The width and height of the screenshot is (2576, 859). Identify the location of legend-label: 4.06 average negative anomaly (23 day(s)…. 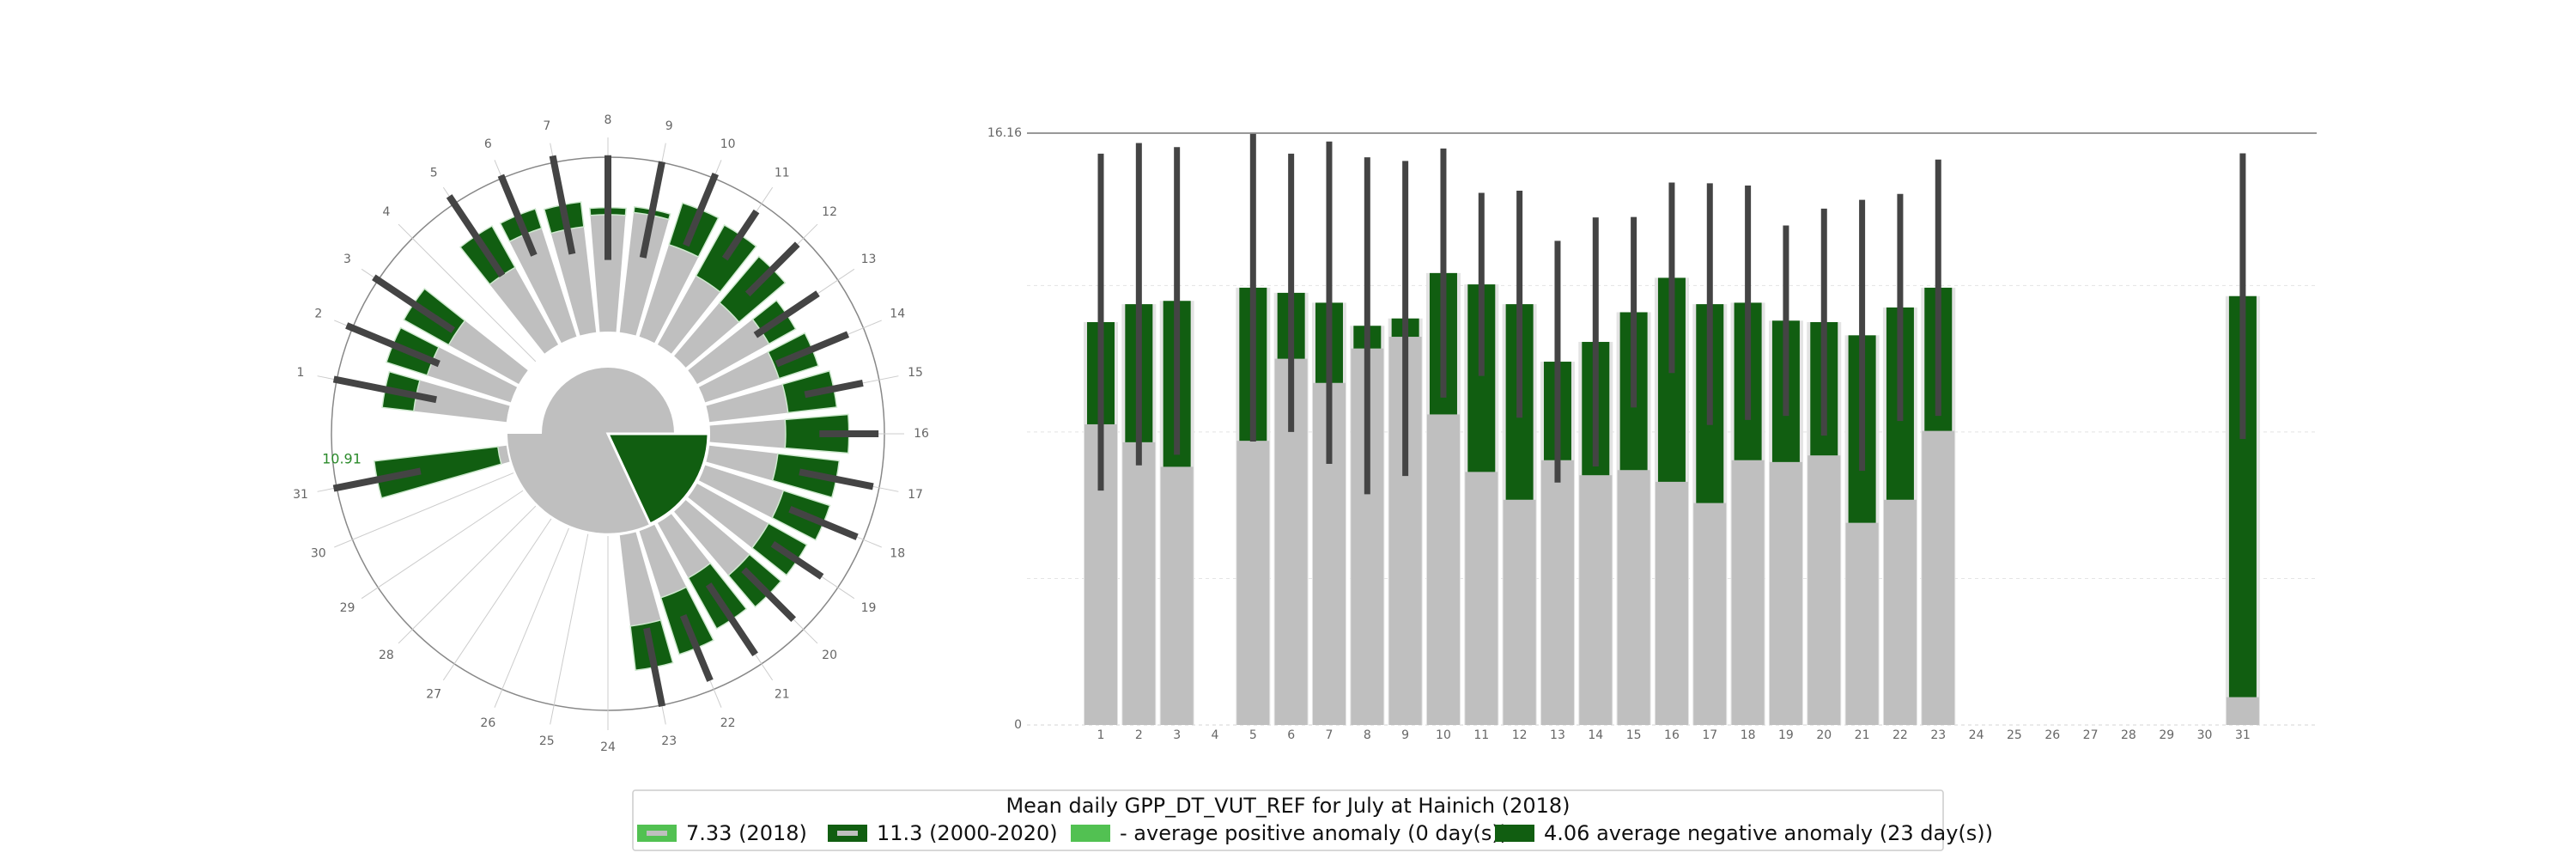
(1769, 833).